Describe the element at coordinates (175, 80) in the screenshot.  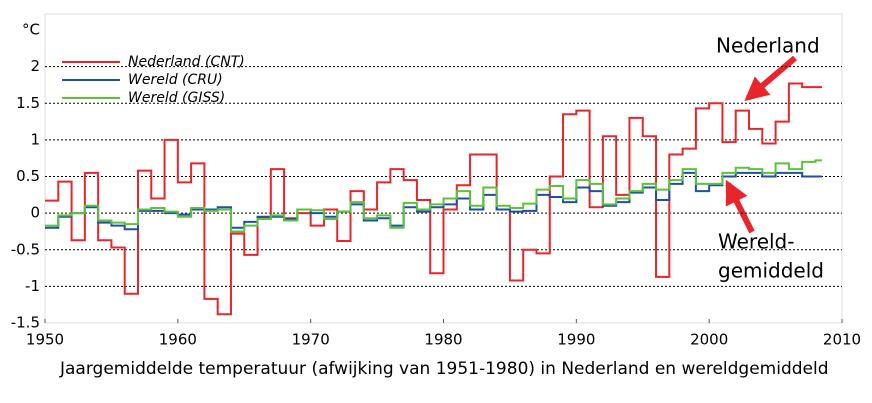
I see `legend-label: Wereld (CRU)` at that location.